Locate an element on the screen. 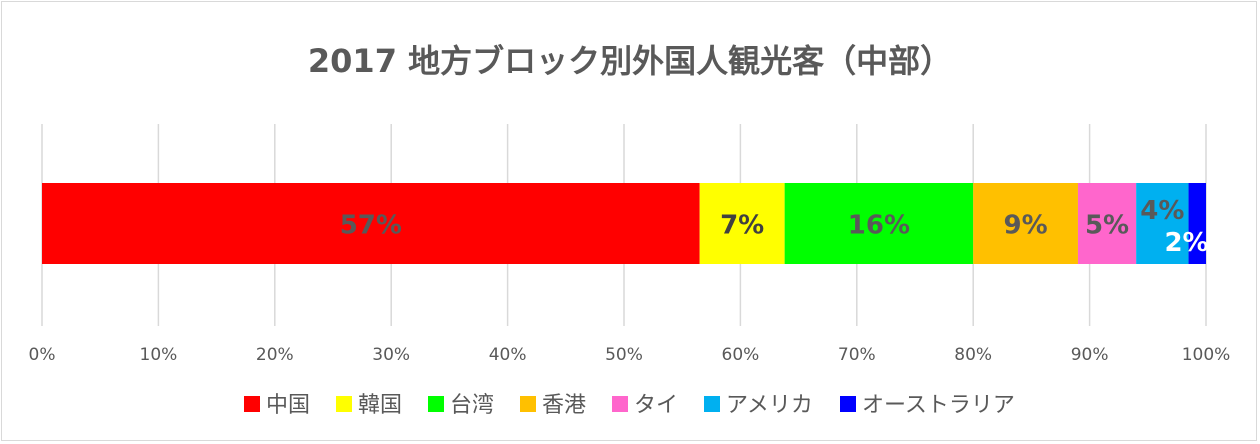  data-label: 5% is located at coordinates (1107, 226).